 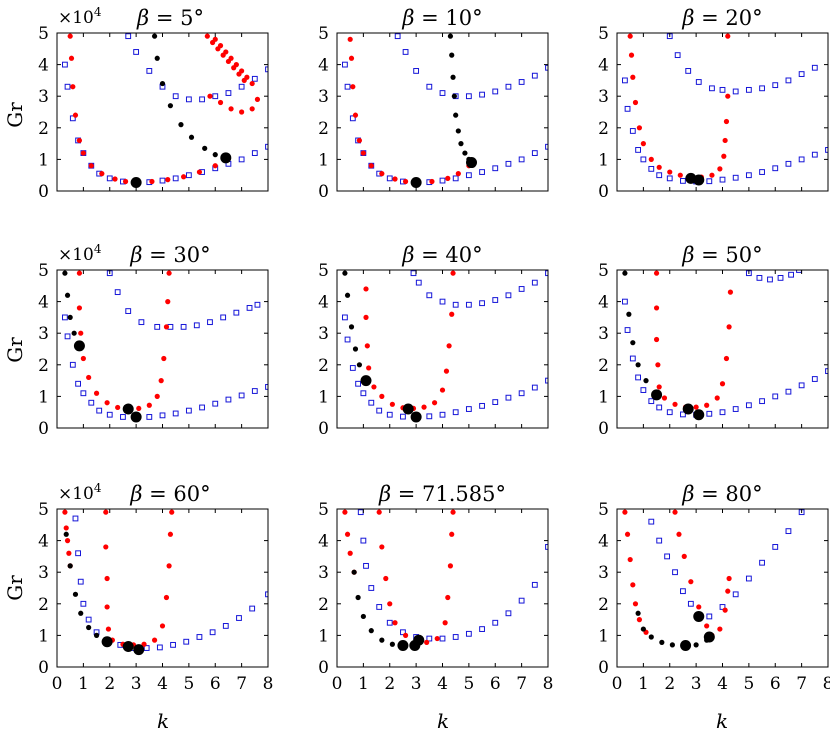 What do you see at coordinates (442, 494) in the screenshot?
I see `panel-title: β = 71.585°` at bounding box center [442, 494].